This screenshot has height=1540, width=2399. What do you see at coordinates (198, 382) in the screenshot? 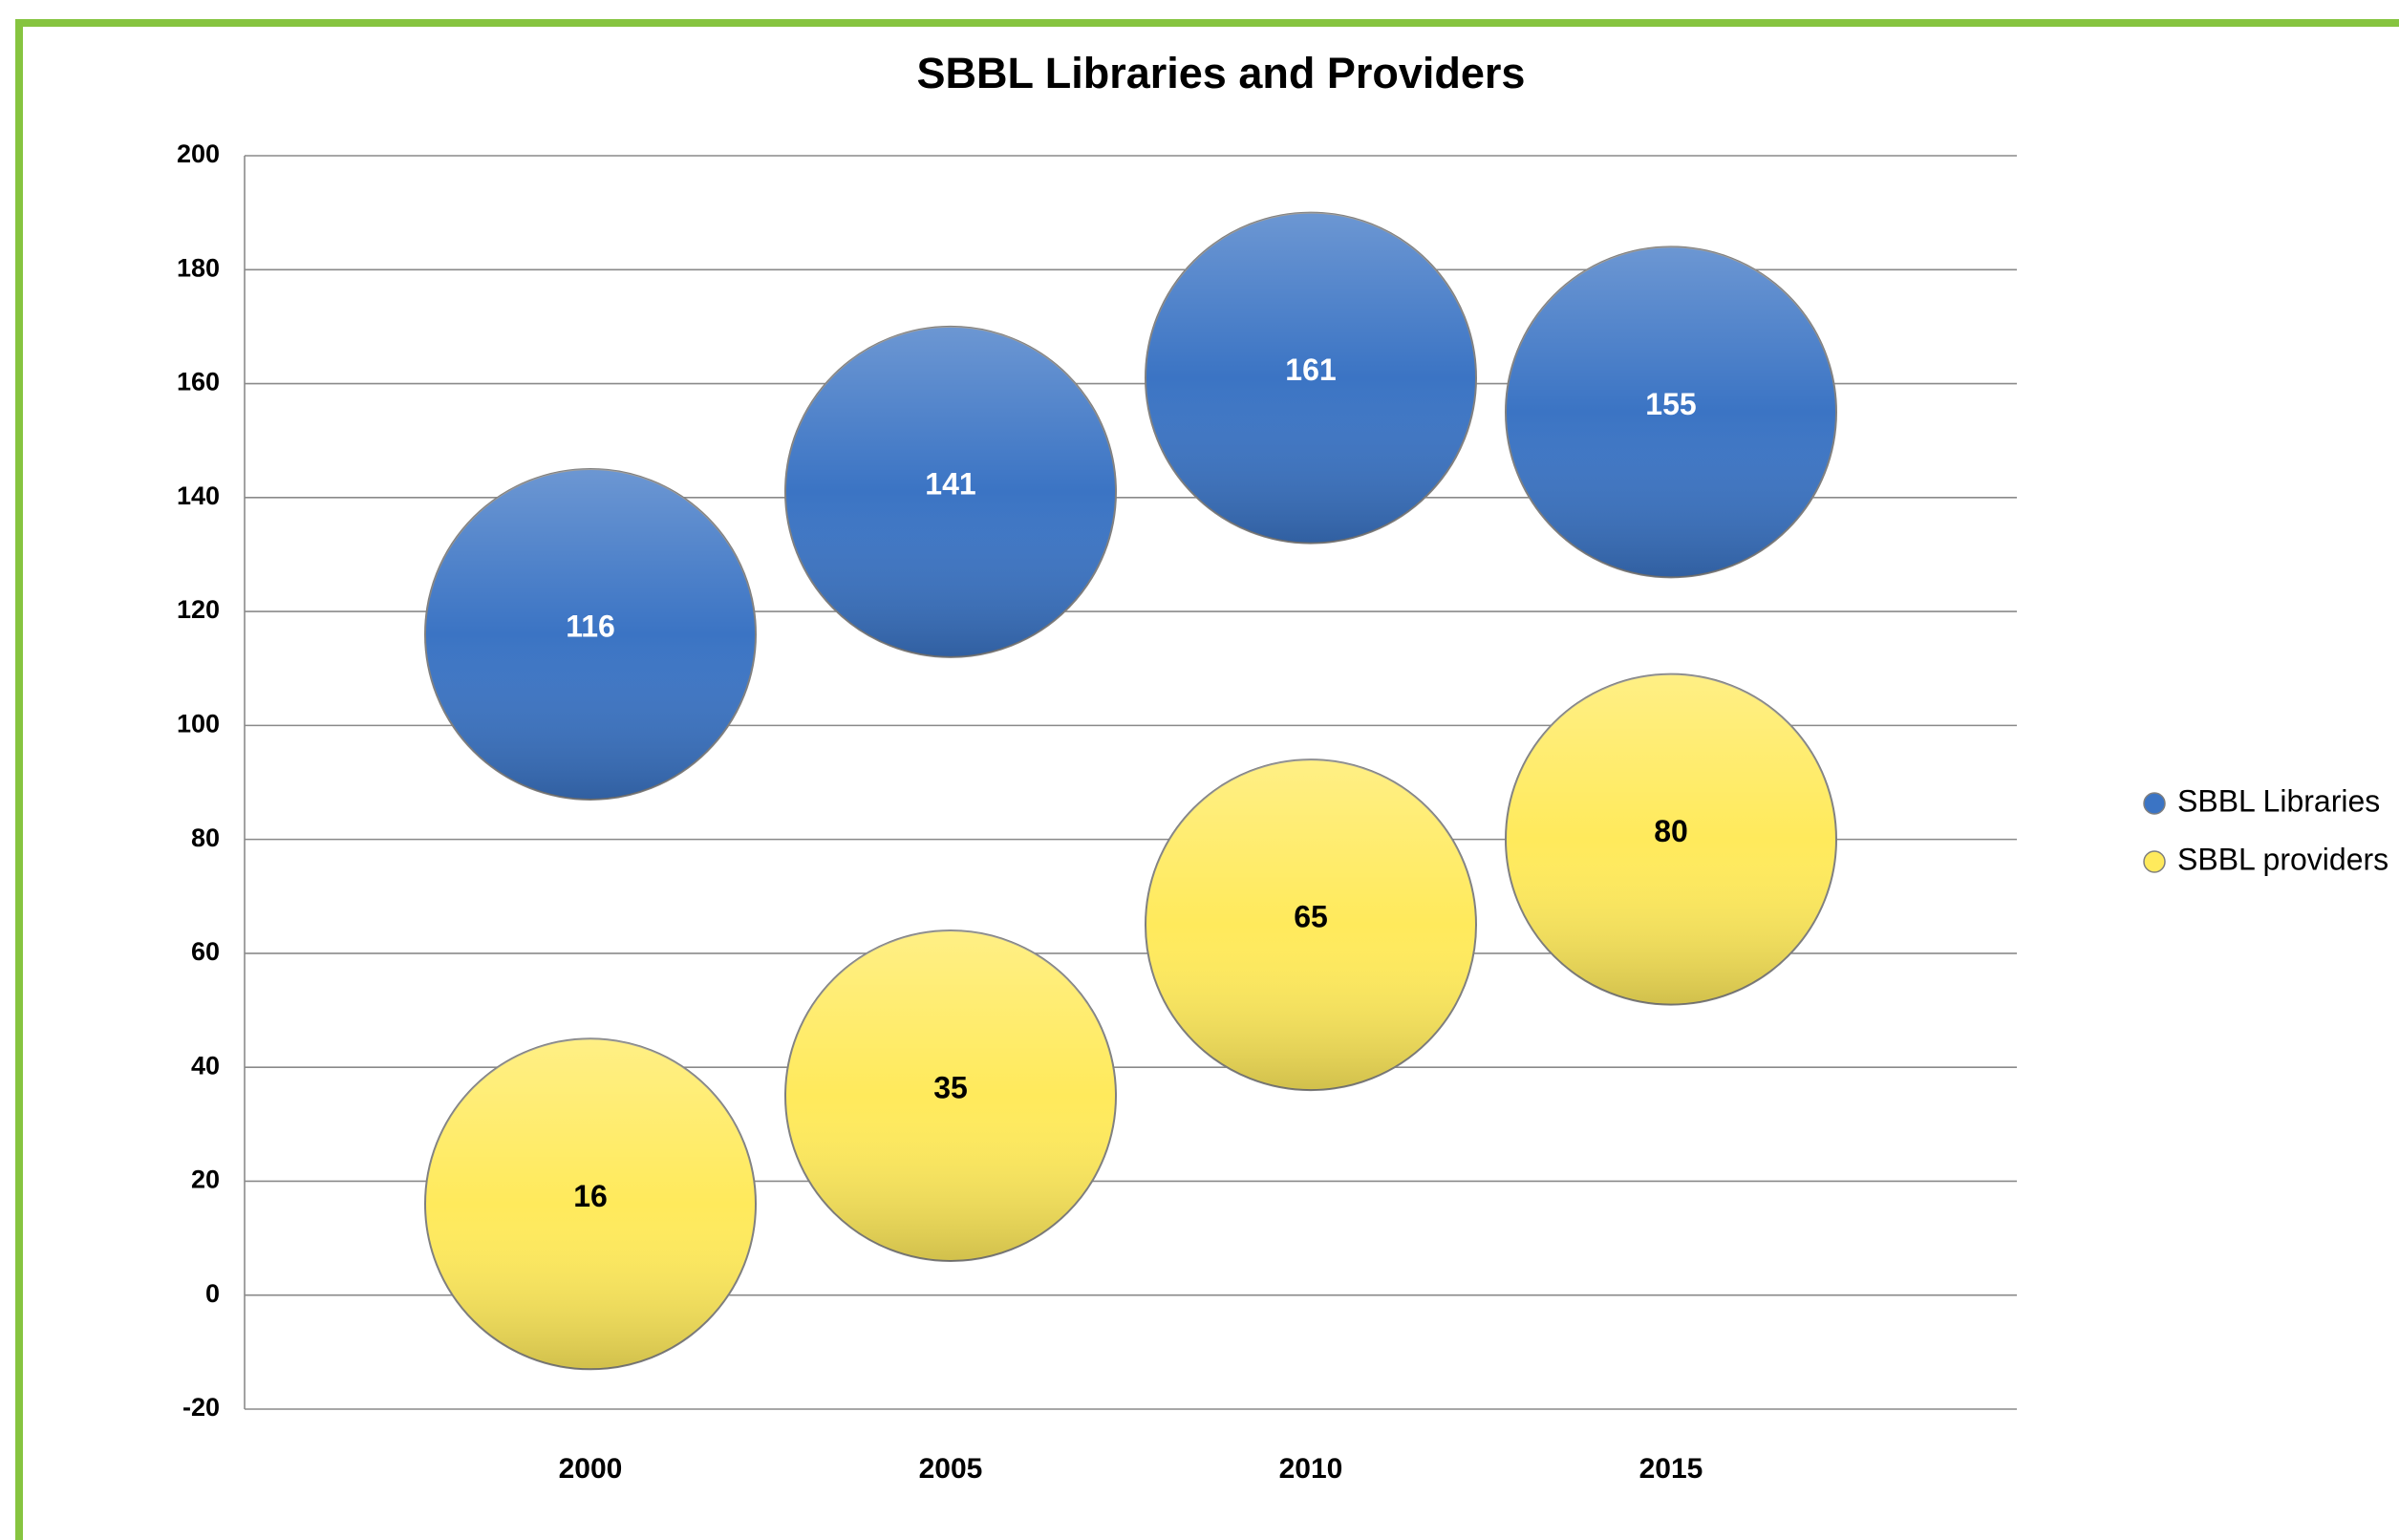
I see `y-tick-label: 160` at bounding box center [198, 382].